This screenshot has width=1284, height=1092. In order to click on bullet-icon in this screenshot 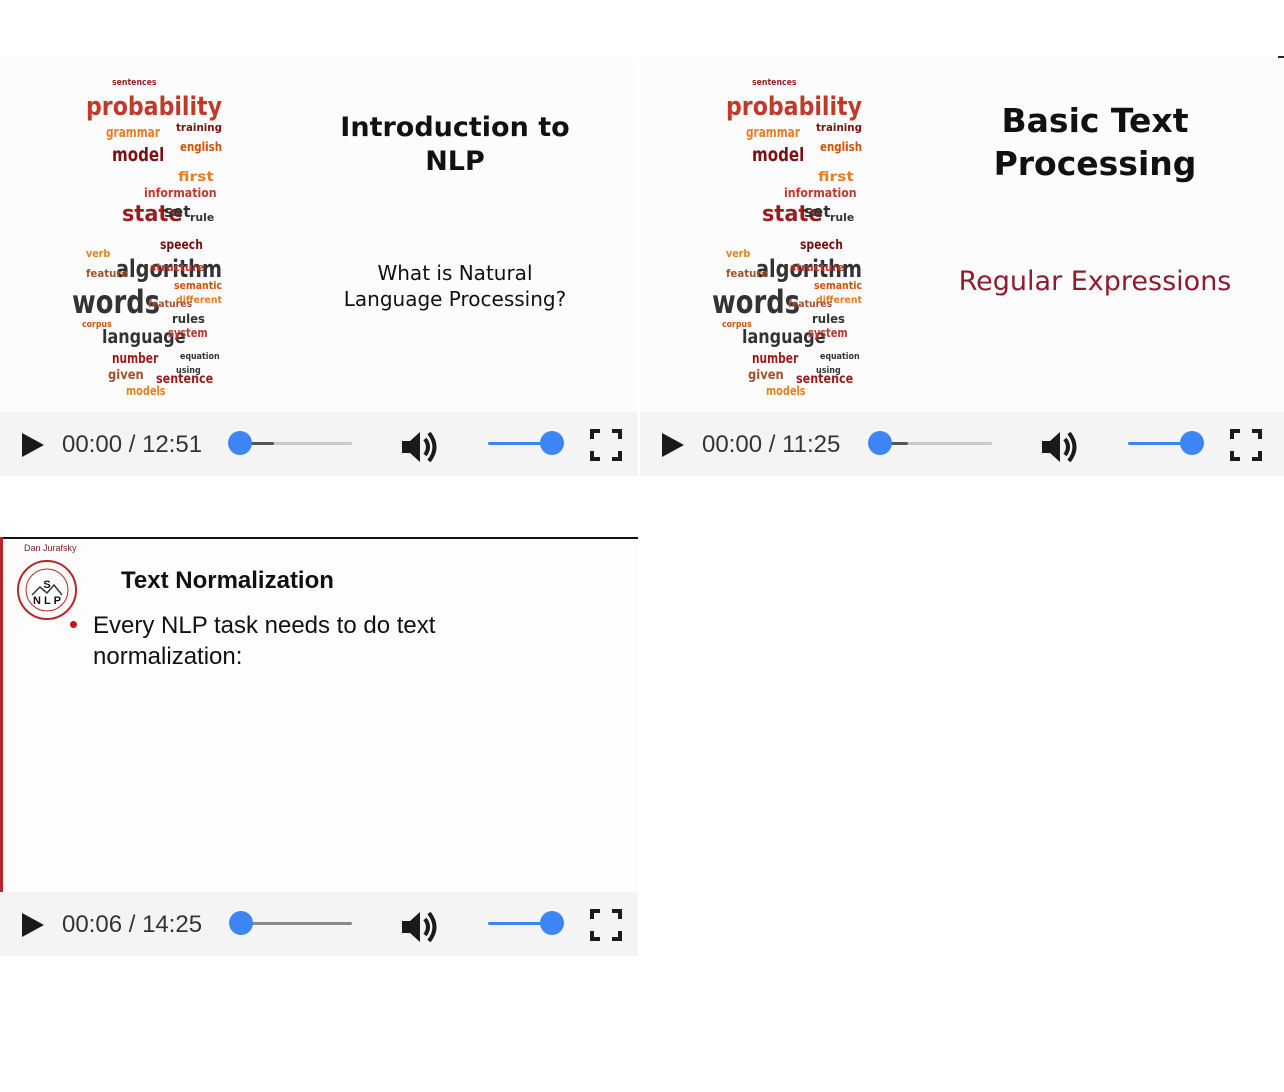, I will do `click(73, 624)`.